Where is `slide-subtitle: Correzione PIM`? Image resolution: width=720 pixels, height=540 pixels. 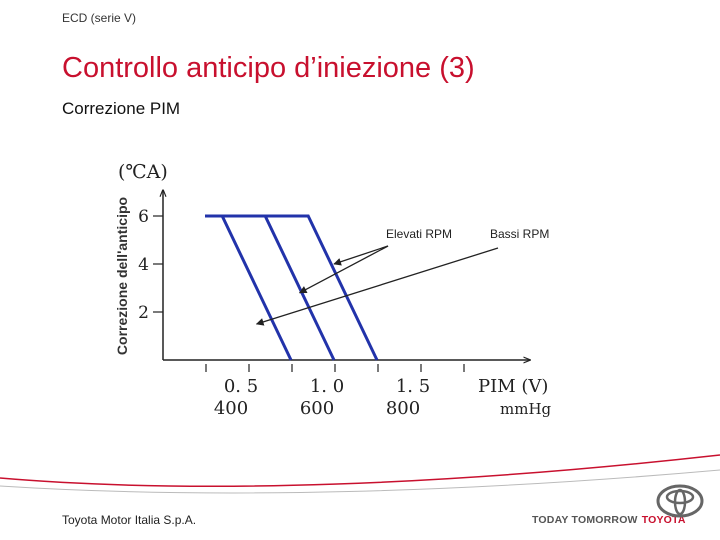 slide-subtitle: Correzione PIM is located at coordinates (121, 108).